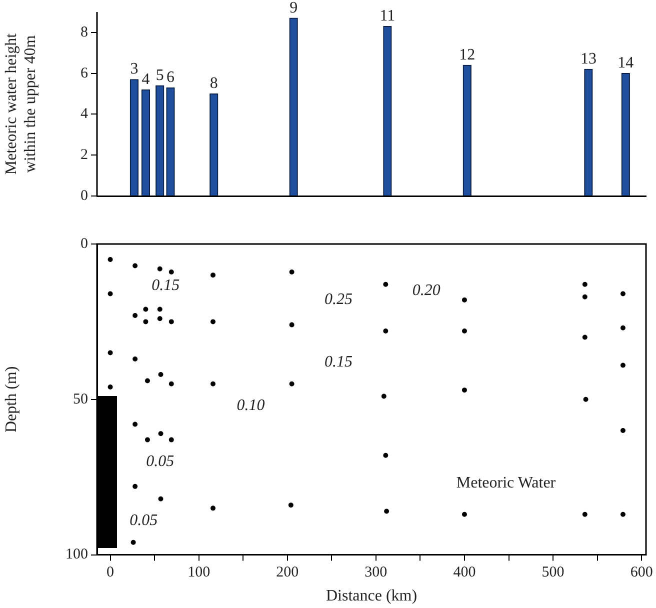 The width and height of the screenshot is (656, 608). Describe the element at coordinates (160, 75) in the screenshot. I see `annotation: 5` at that location.